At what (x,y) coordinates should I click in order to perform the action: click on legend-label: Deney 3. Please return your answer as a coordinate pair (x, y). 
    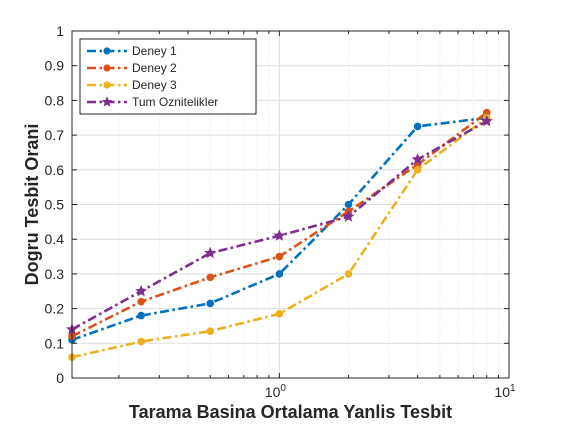
    Looking at the image, I should click on (154, 85).